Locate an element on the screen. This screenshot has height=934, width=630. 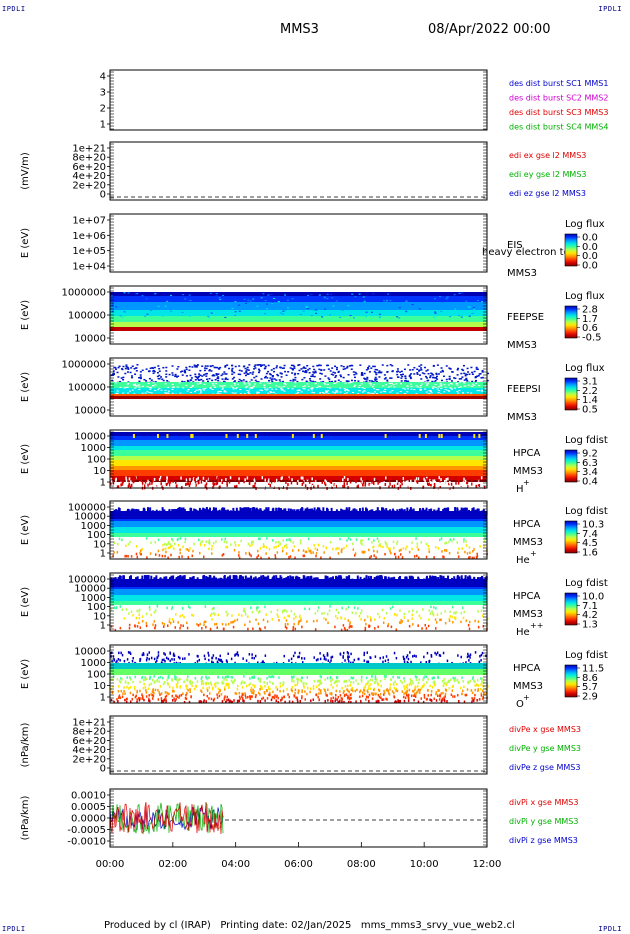
header-spacecraft: MMS3 is located at coordinates (299, 29).